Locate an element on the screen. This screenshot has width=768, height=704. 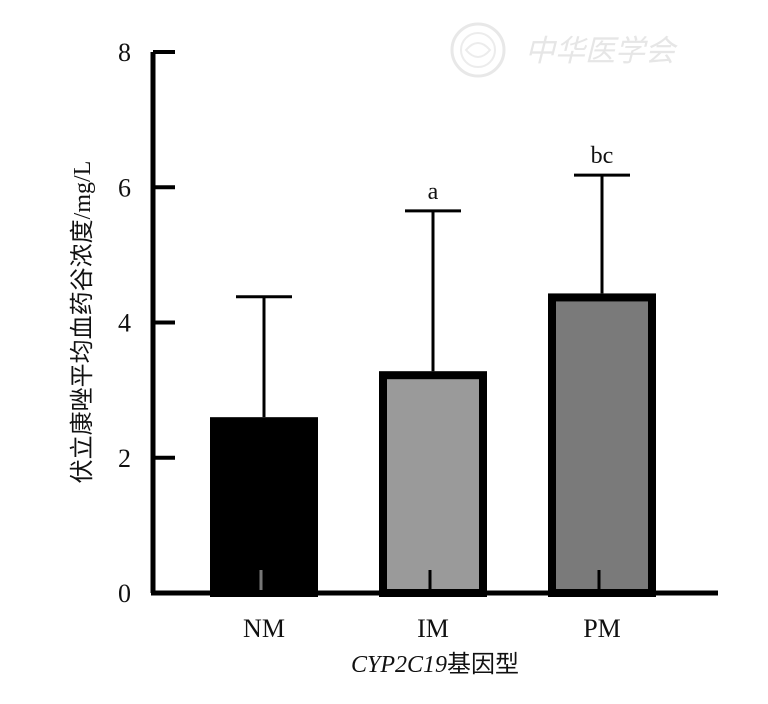
x-axis-title-suffix: 基因型 is located at coordinates (483, 664).